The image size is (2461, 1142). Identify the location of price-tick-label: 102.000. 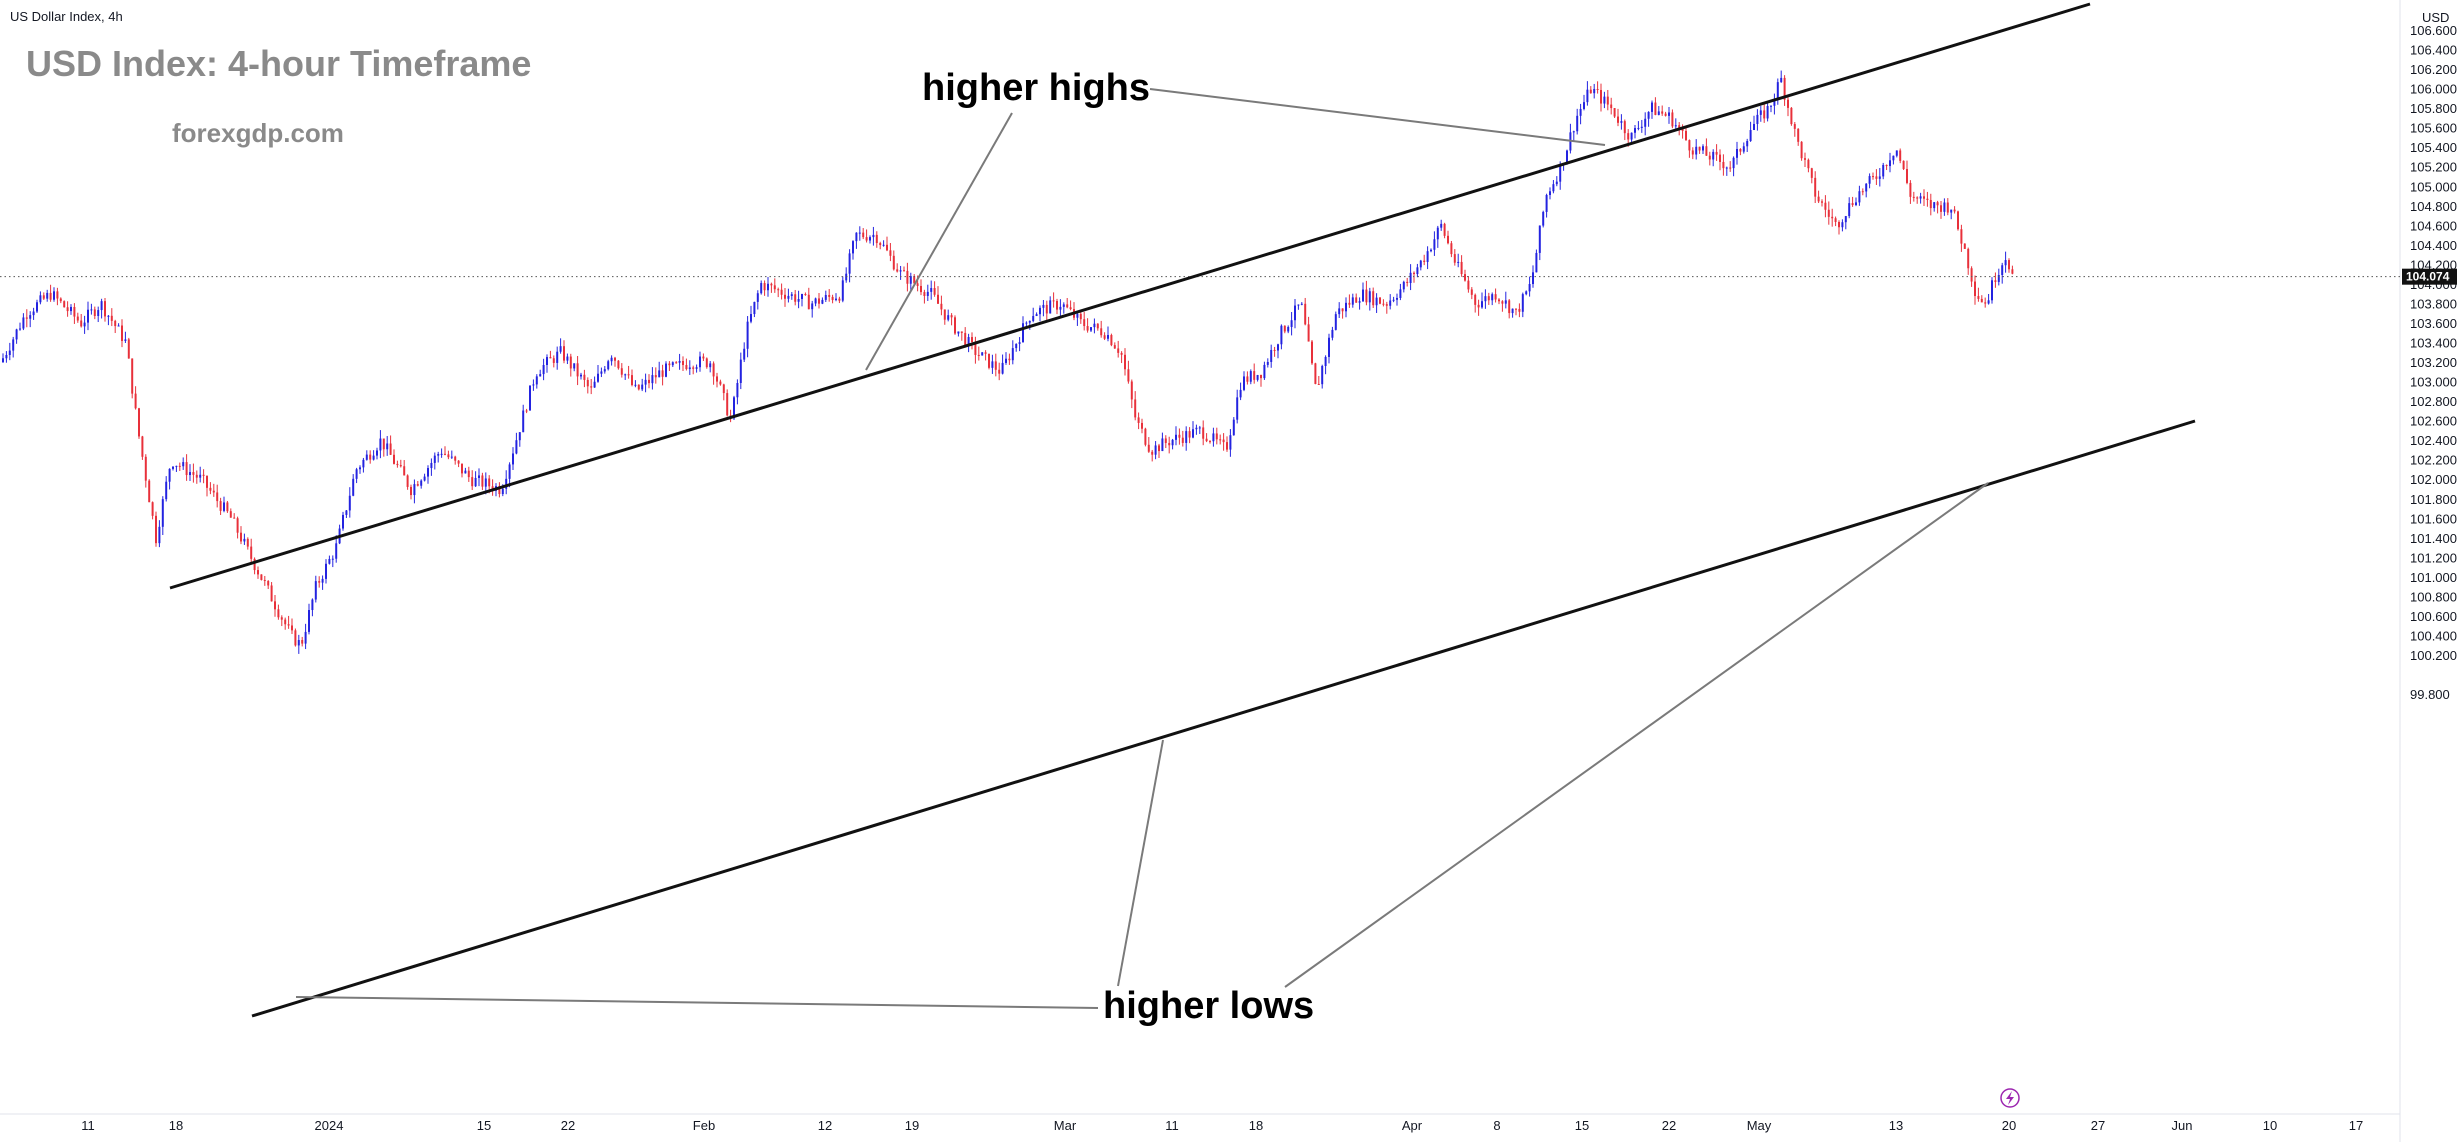
(2433, 479).